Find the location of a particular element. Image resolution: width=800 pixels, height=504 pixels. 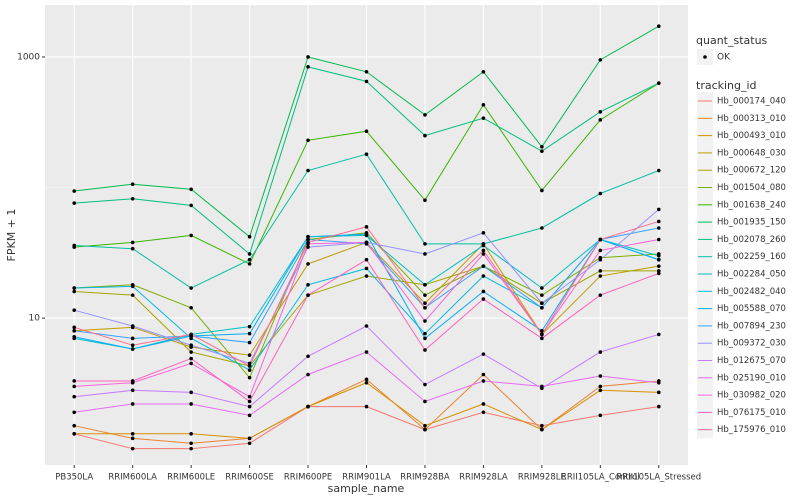

x-tick-label: RRII105LA_Control is located at coordinates (600, 478).